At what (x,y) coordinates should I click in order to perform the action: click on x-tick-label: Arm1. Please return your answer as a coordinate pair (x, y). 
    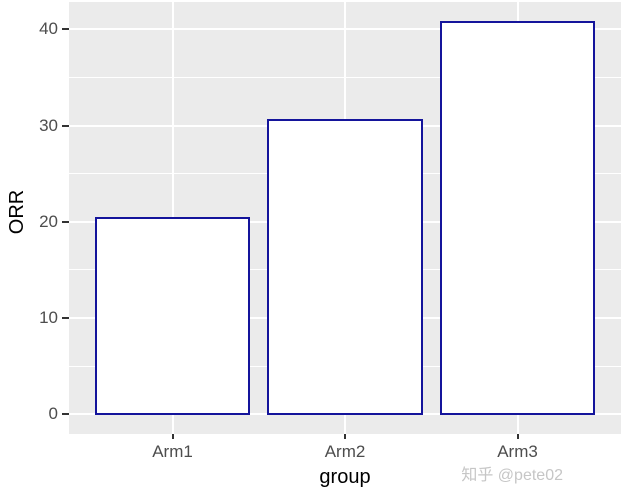
    Looking at the image, I should click on (172, 451).